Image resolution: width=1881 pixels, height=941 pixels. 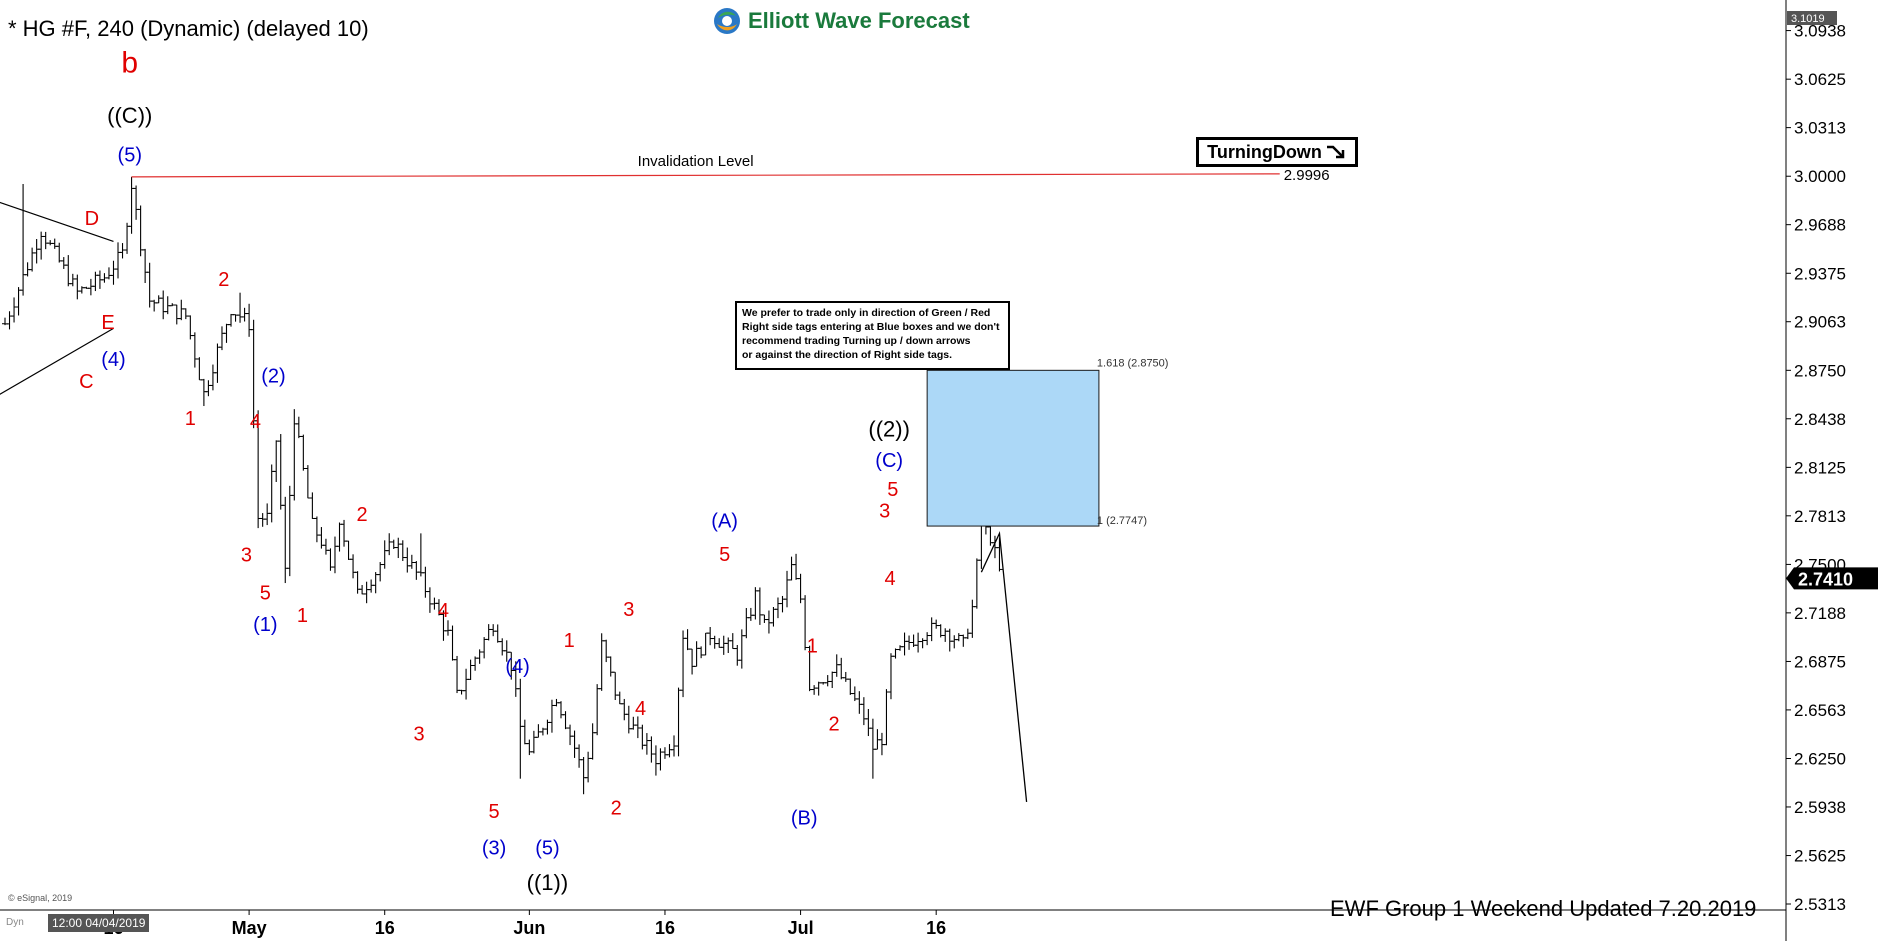 I want to click on copyright-text: © eSignal, 2019, so click(x=40, y=898).